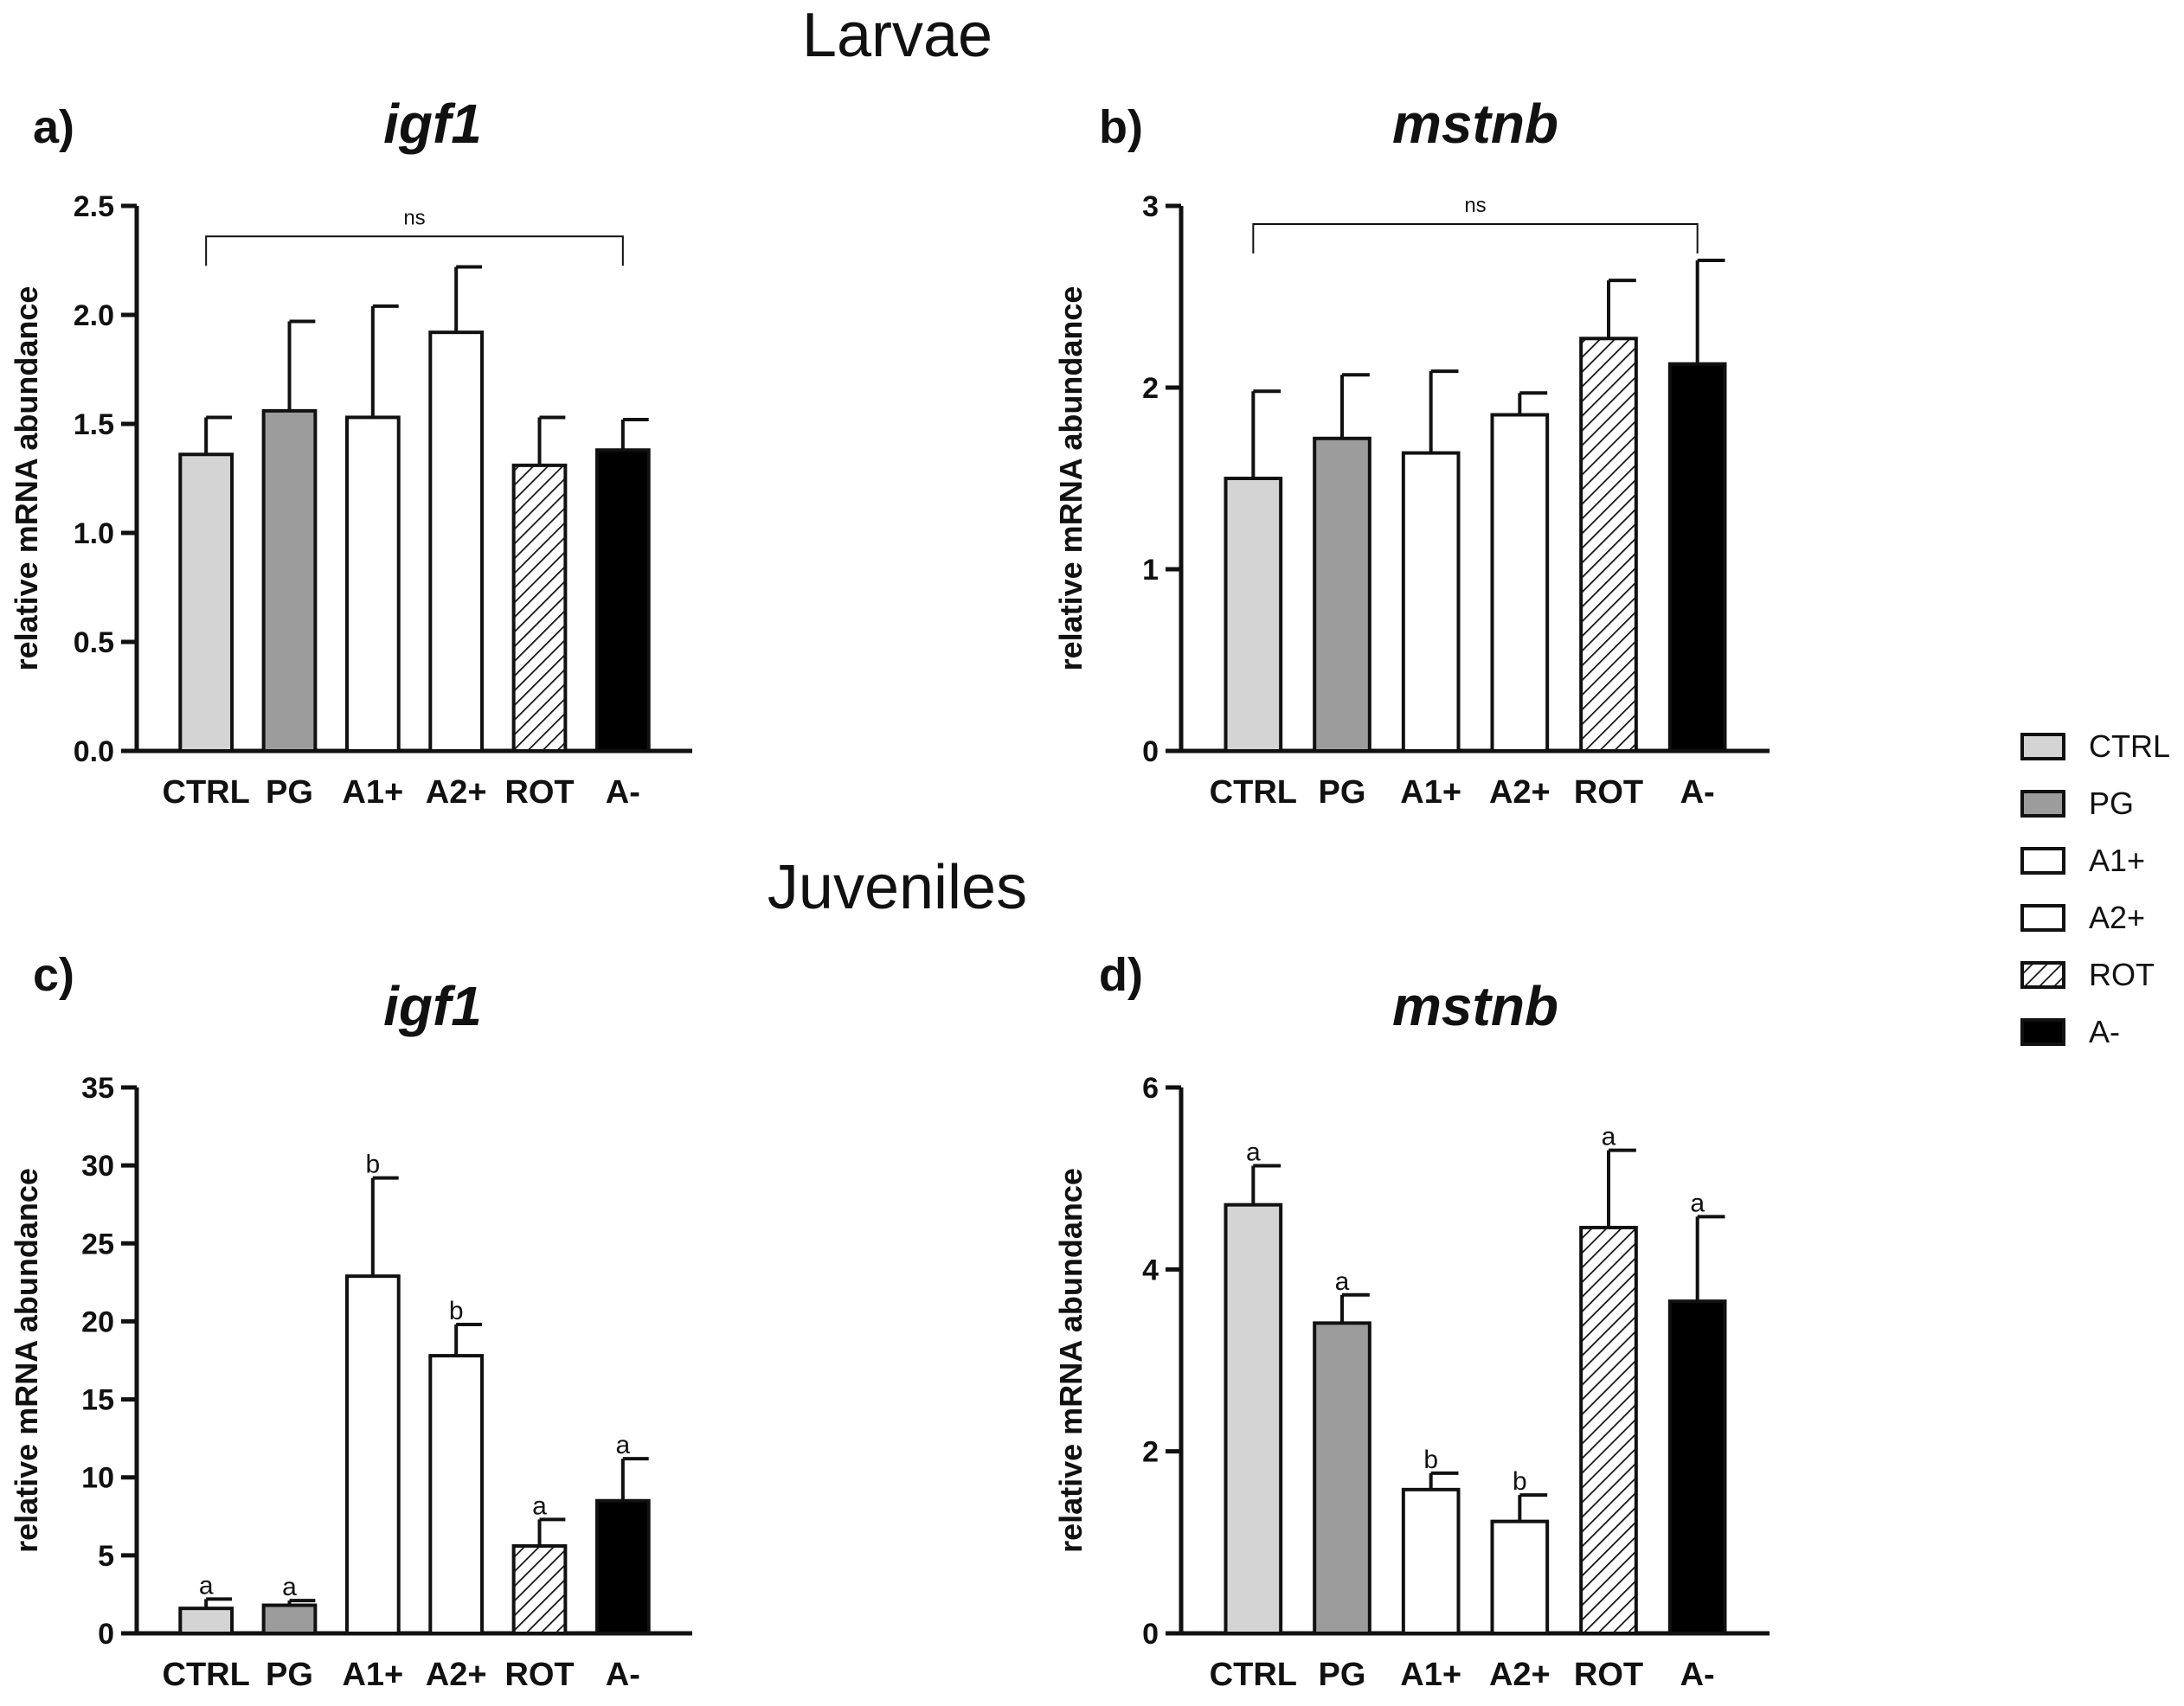 This screenshot has height=1706, width=2184. Describe the element at coordinates (897, 888) in the screenshot. I see `section-title-juveniles: Juveniles` at that location.